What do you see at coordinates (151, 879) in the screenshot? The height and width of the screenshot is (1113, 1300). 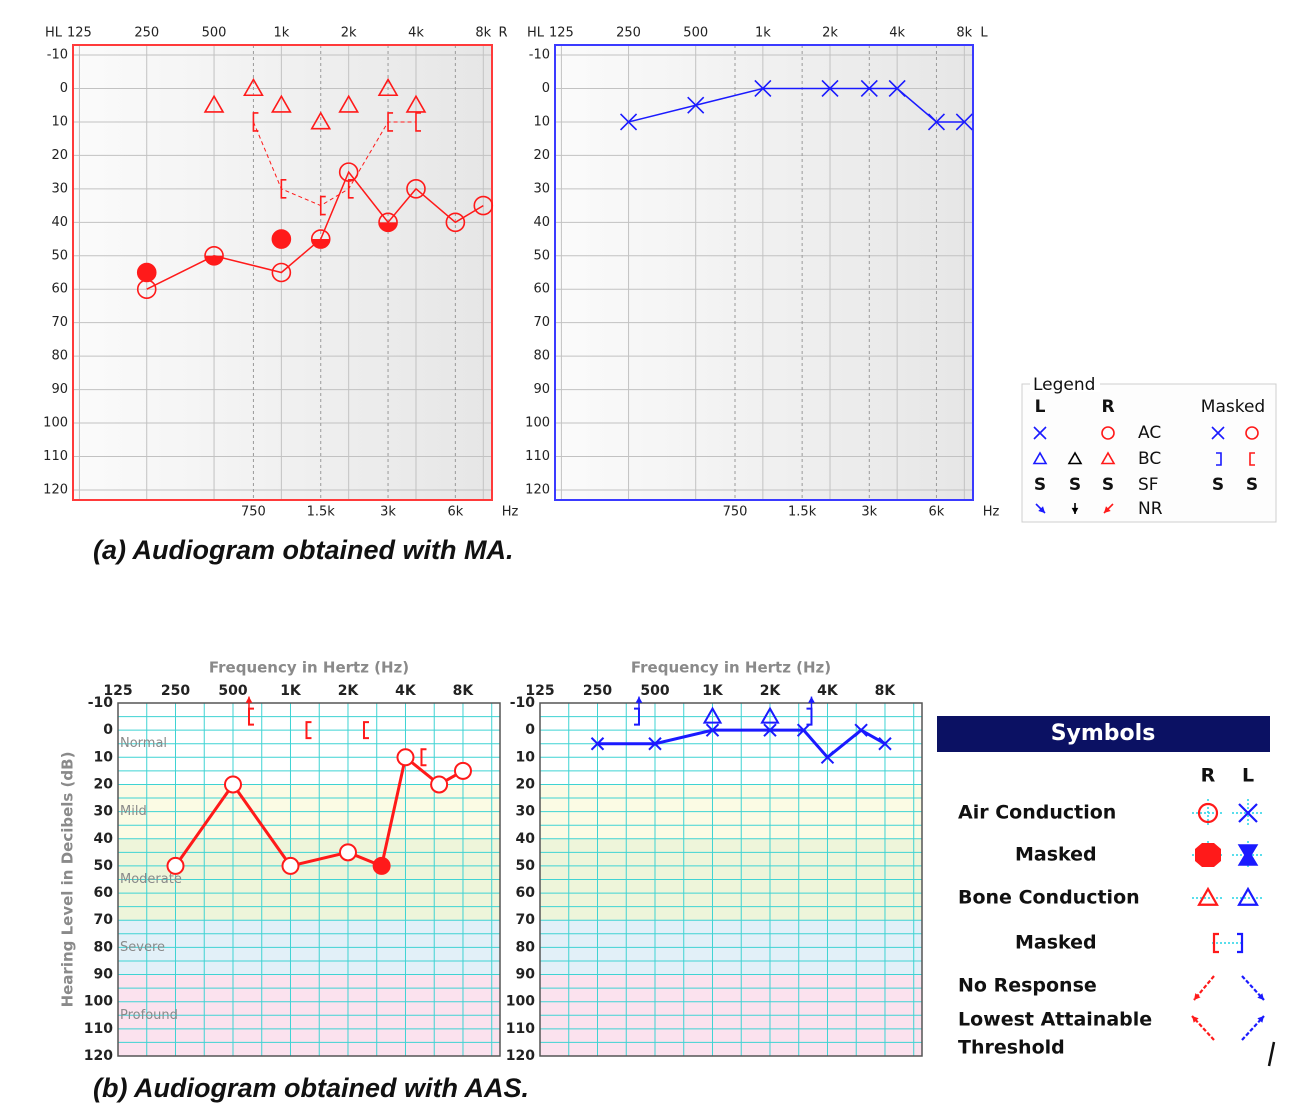 I see `band-label: Moderate` at bounding box center [151, 879].